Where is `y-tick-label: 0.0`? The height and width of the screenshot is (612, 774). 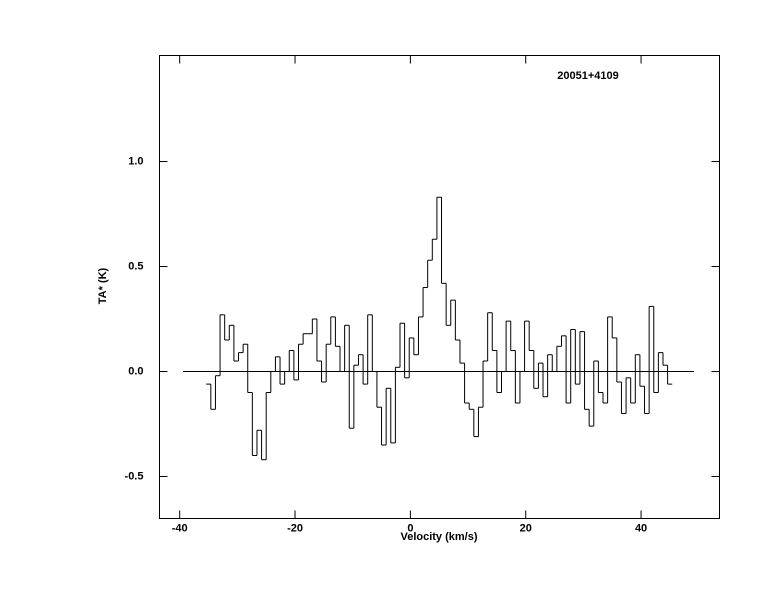 y-tick-label: 0.0 is located at coordinates (135, 371).